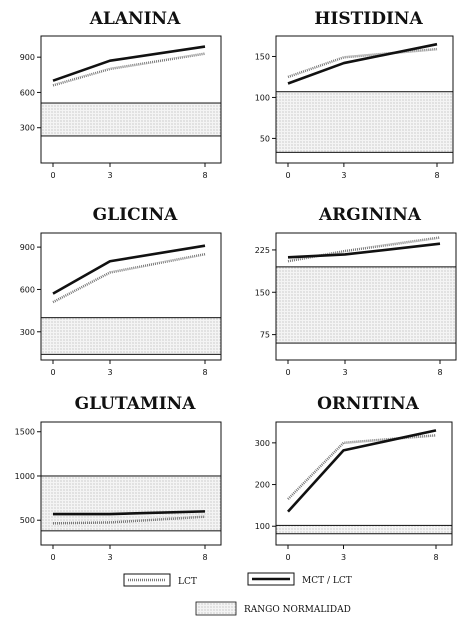 The width and height of the screenshot is (466, 623). I want to click on panel-glicina: GLICINA 300 600 900 0 3 8, so click(121, 291).